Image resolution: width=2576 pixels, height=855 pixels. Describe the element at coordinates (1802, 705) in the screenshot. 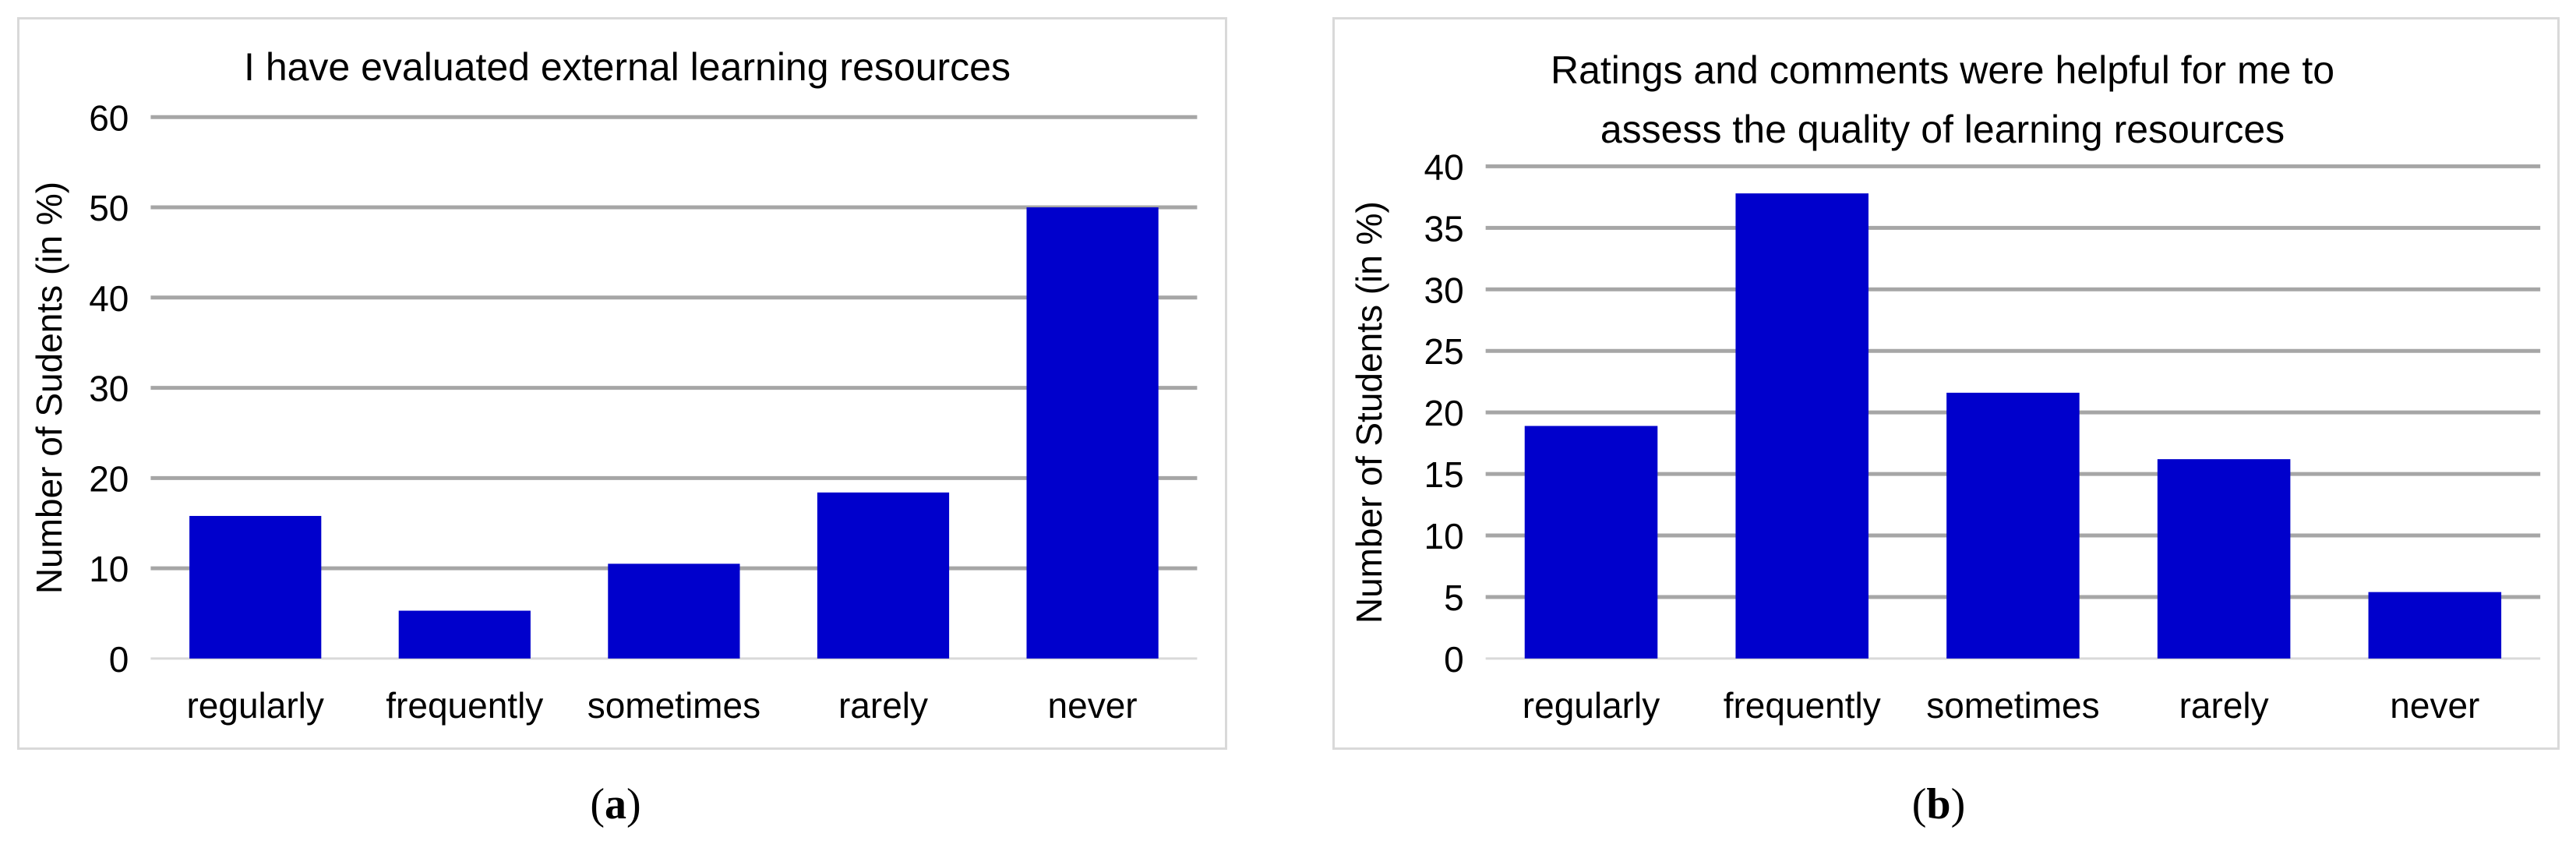

I see `category-label-b: frequently` at that location.